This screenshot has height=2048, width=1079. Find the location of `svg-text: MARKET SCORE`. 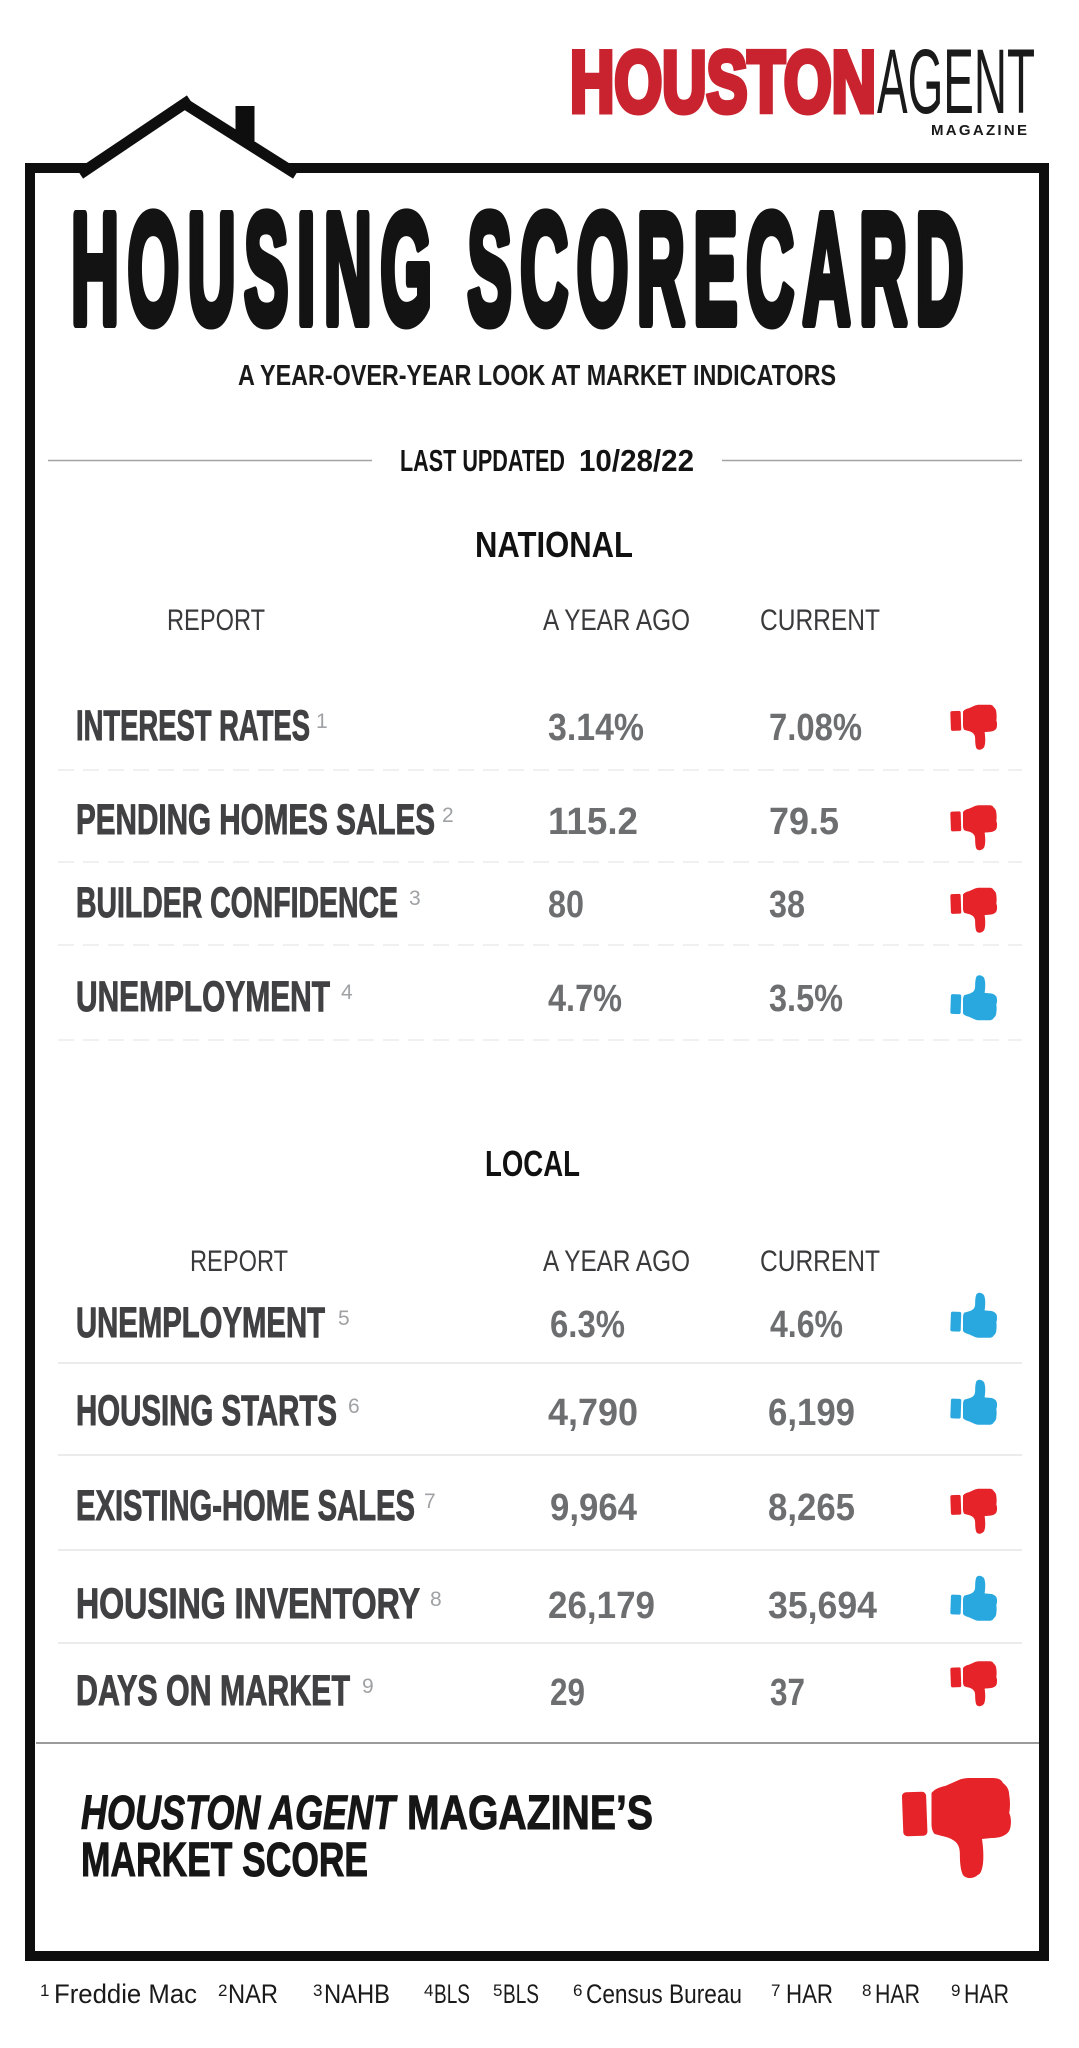

svg-text: MARKET SCORE is located at coordinates (224, 1860).